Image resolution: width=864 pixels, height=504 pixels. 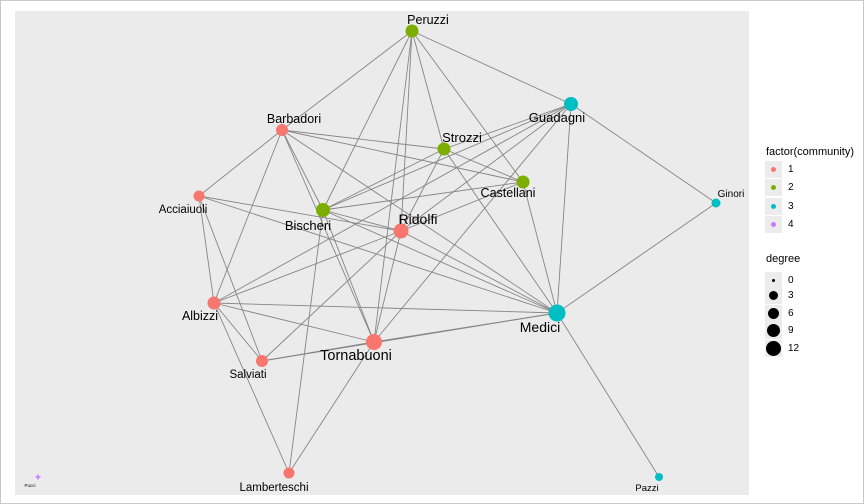 I want to click on edge-Barbadori-Tornabuoni, so click(x=328, y=236).